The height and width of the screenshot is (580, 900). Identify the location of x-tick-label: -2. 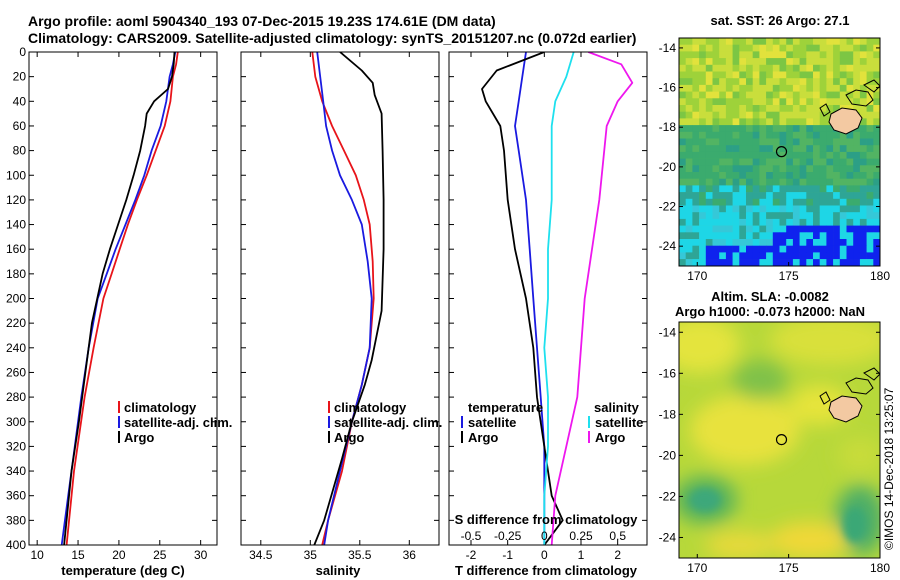
(471, 555).